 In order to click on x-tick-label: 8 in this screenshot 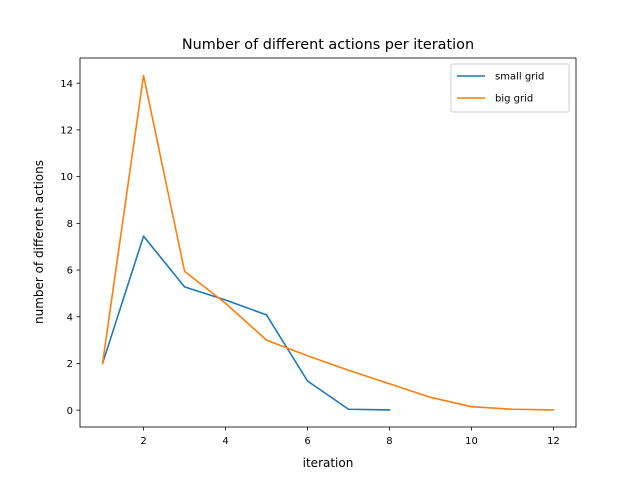, I will do `click(389, 441)`.